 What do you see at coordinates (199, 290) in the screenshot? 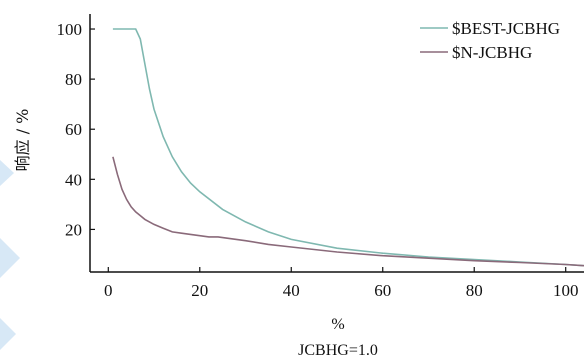
I see `x-tick-label: 20` at bounding box center [199, 290].